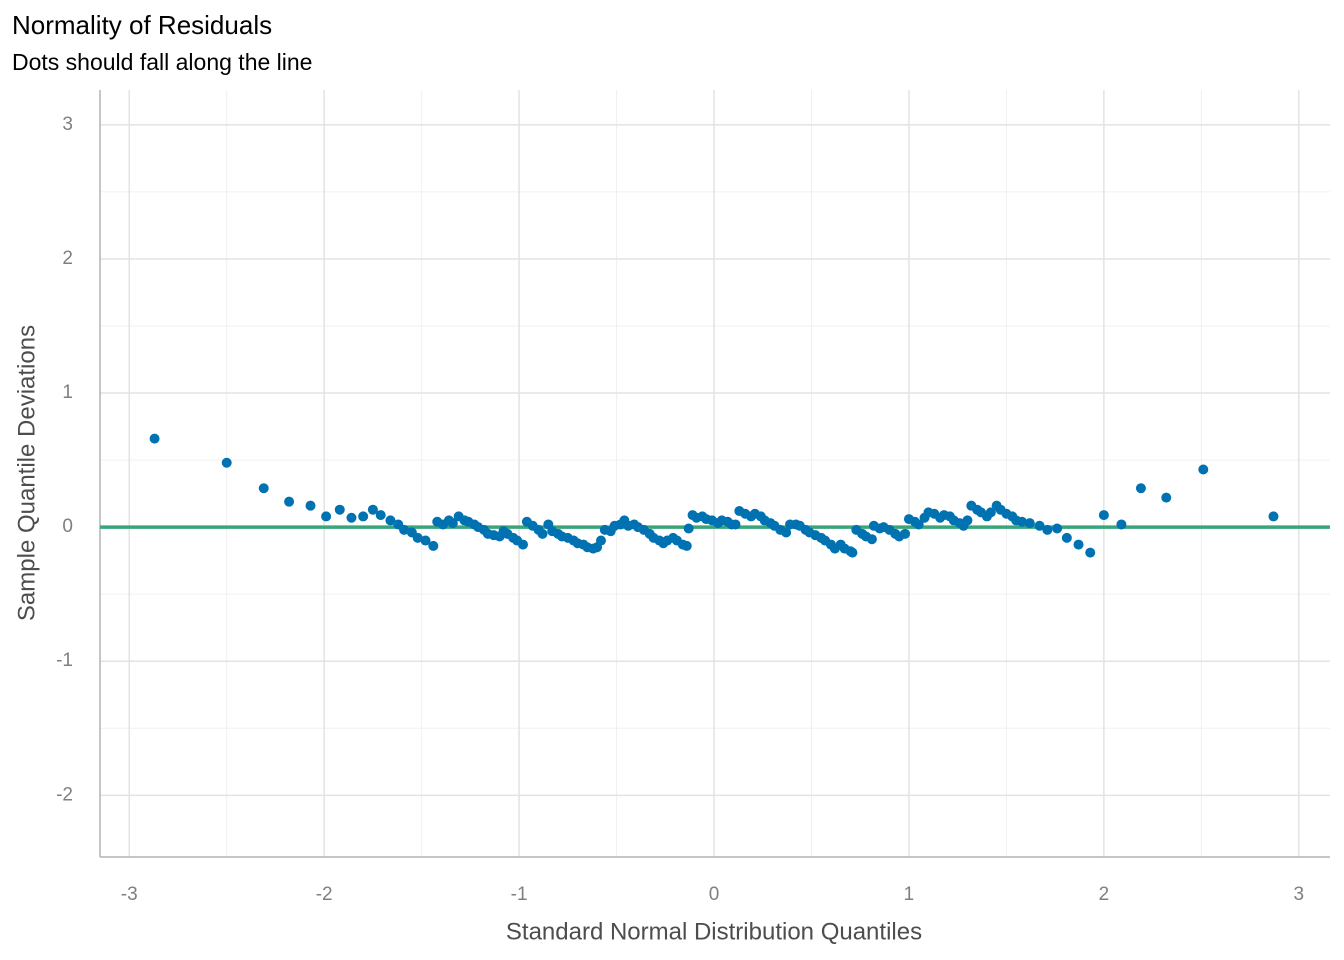 The width and height of the screenshot is (1344, 960). What do you see at coordinates (67, 392) in the screenshot?
I see `y-tick-label: 1` at bounding box center [67, 392].